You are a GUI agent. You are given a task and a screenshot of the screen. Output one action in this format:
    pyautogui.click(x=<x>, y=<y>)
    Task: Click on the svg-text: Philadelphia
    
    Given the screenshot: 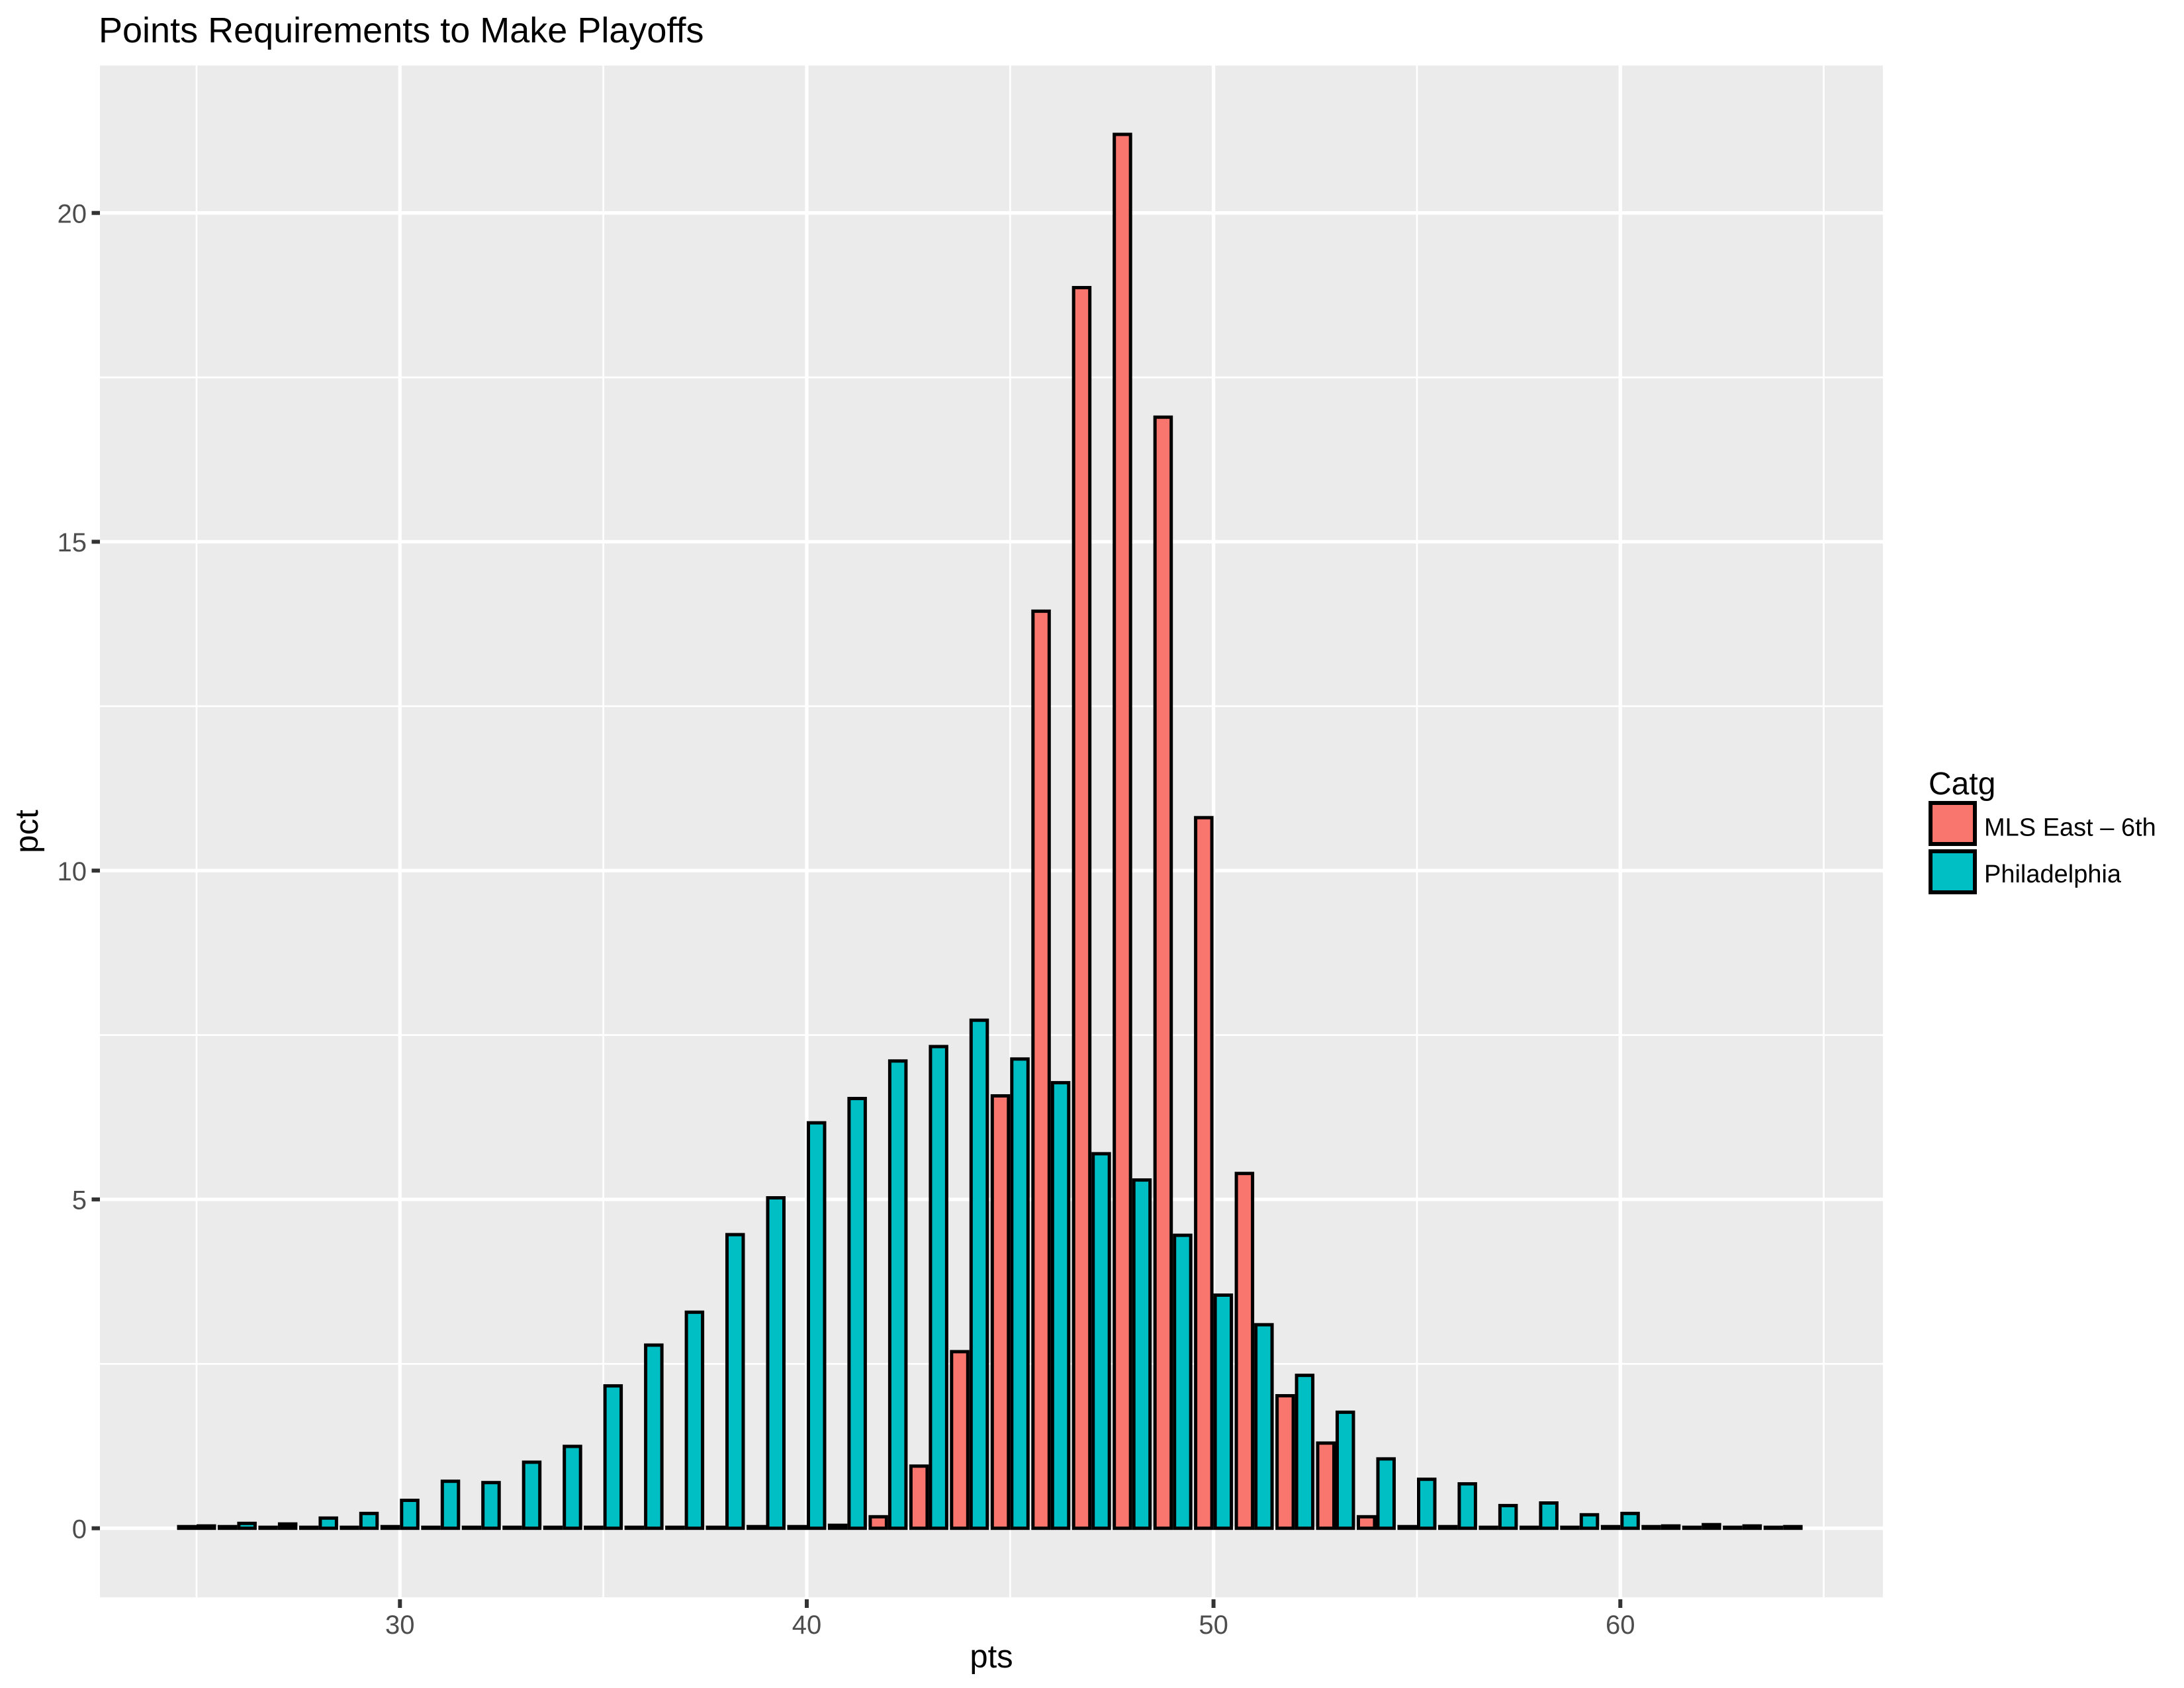 What is the action you would take?
    pyautogui.click(x=2053, y=874)
    